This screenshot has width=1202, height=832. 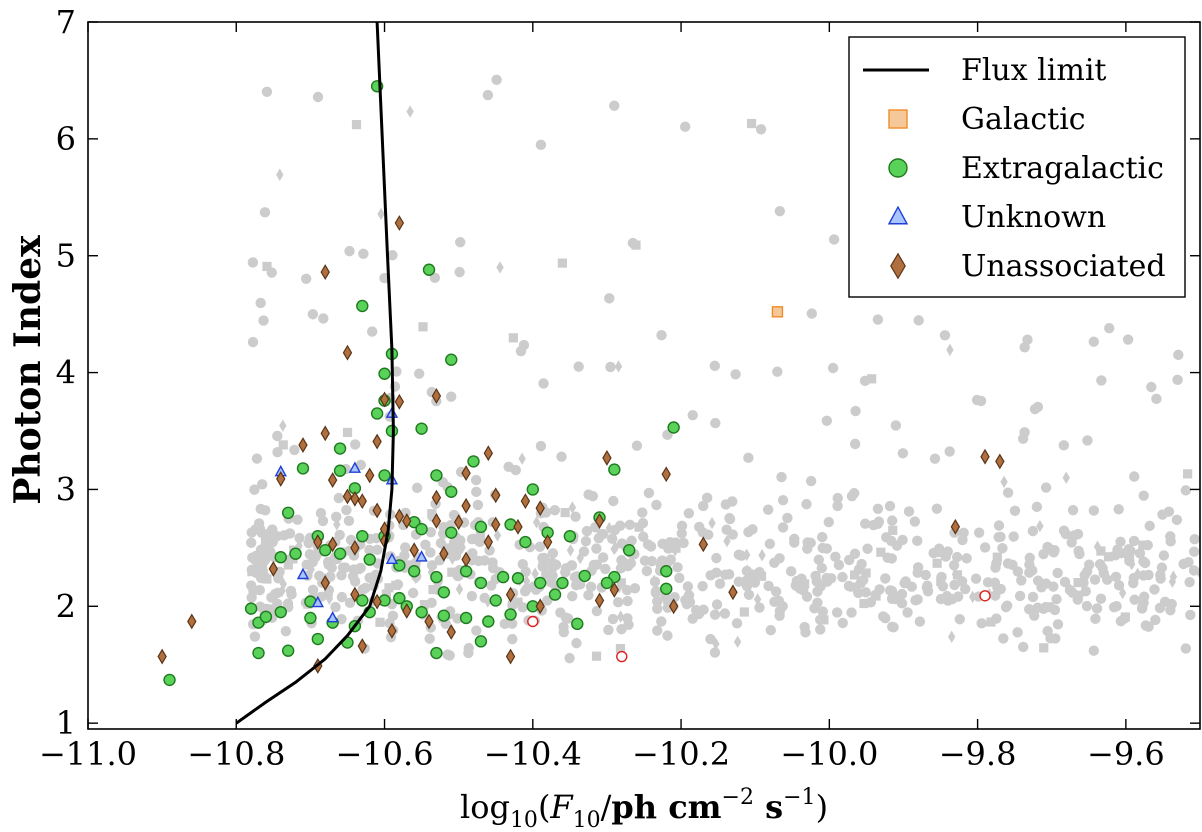 What do you see at coordinates (66, 606) in the screenshot?
I see `y-tick-label: 2` at bounding box center [66, 606].